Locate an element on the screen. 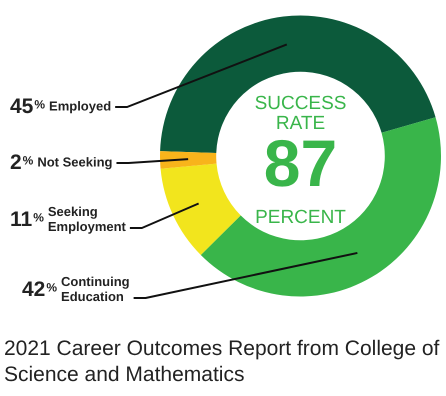 The width and height of the screenshot is (446, 396). slice-label: Not Seeking is located at coordinates (75, 162).